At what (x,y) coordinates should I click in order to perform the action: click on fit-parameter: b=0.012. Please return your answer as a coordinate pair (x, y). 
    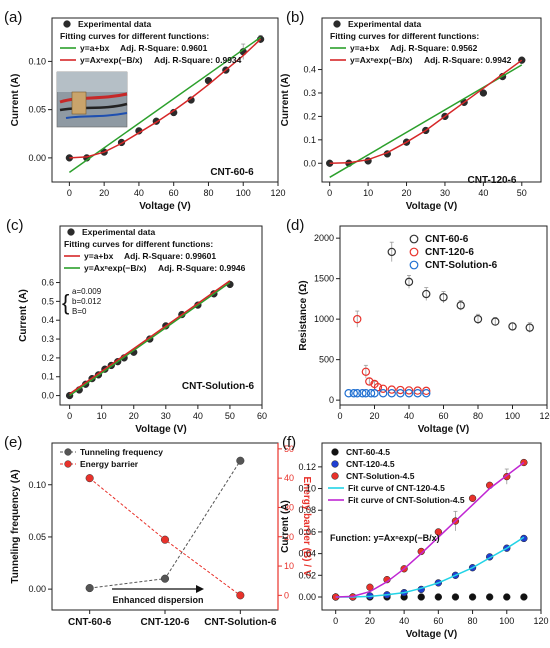
    Looking at the image, I should click on (87, 301).